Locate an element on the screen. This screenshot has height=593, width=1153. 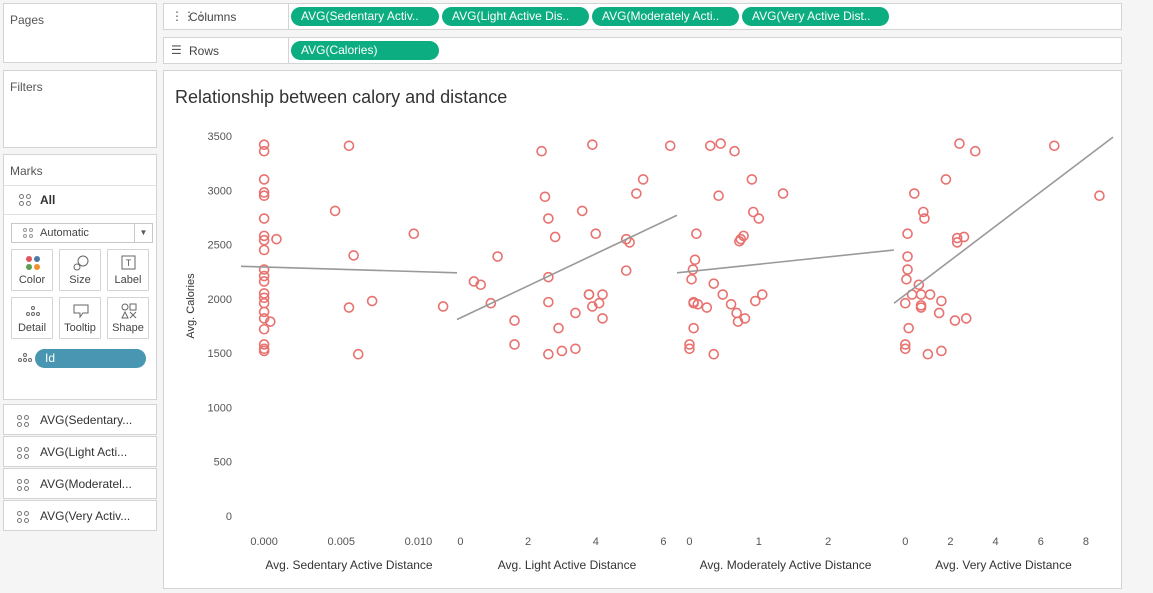
marks-title: Marks is located at coordinates (26, 171).